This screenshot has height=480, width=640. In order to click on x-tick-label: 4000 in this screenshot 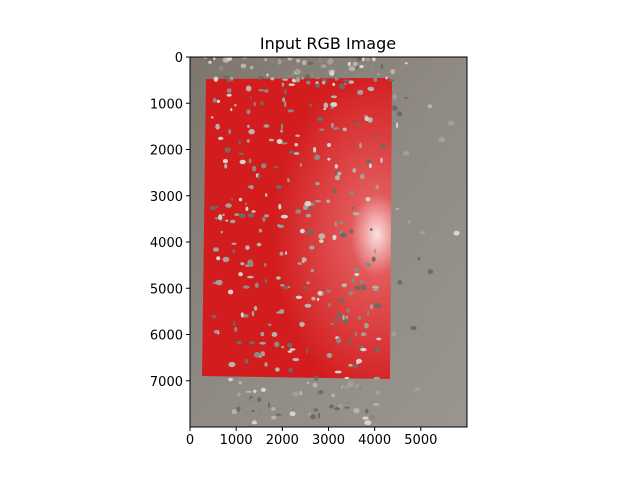, I will do `click(374, 440)`.